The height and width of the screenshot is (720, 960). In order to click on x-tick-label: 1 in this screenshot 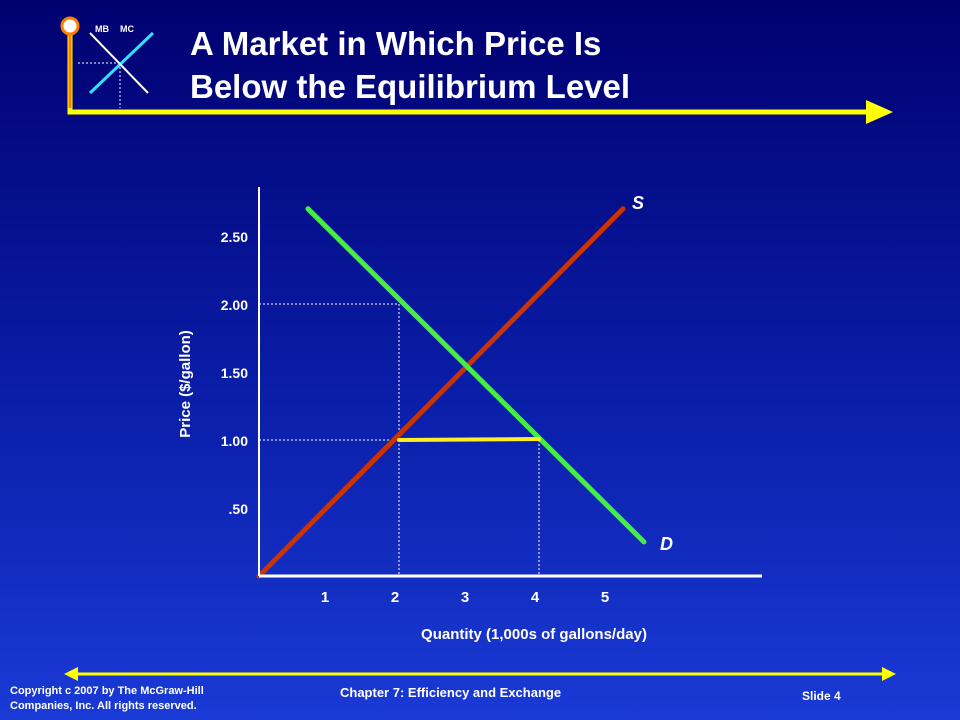, I will do `click(325, 597)`.